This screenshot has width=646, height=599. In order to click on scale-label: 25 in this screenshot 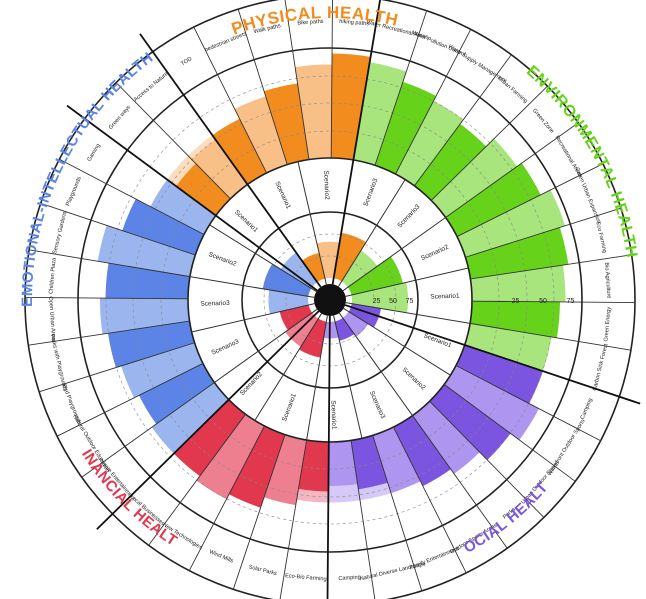, I will do `click(516, 301)`.